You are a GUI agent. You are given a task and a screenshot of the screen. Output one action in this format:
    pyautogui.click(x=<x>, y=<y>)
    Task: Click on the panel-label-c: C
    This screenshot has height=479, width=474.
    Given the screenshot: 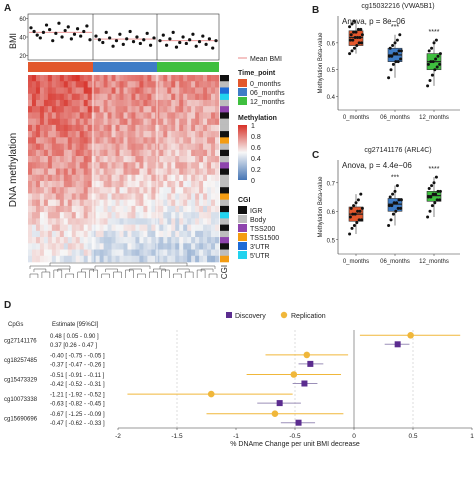 What is the action you would take?
    pyautogui.click(x=315, y=155)
    